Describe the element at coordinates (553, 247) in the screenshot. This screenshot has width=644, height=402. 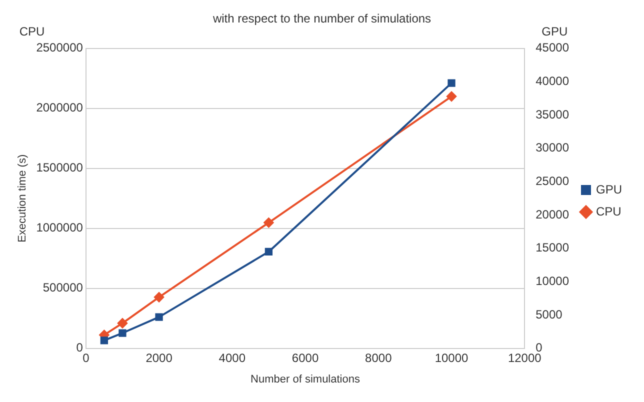
I see `y2-tick-label: 15000` at that location.